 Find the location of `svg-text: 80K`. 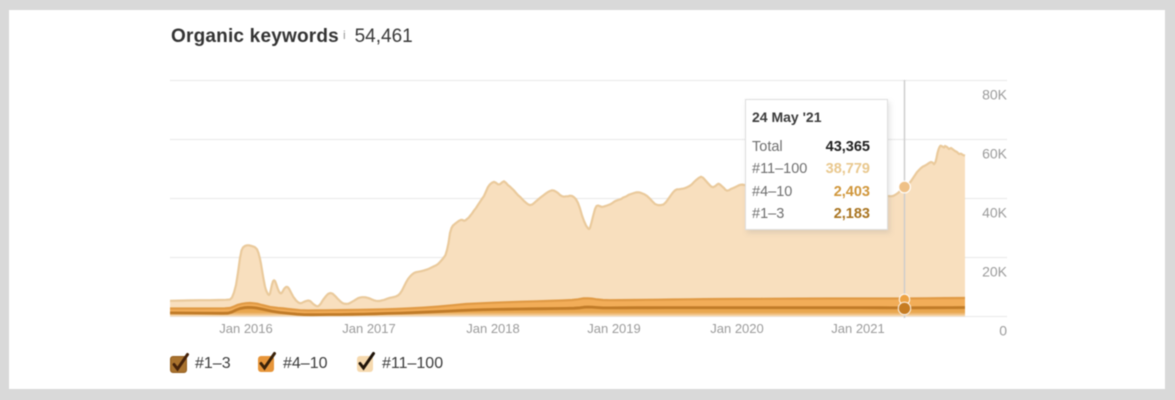

svg-text: 80K is located at coordinates (995, 95).